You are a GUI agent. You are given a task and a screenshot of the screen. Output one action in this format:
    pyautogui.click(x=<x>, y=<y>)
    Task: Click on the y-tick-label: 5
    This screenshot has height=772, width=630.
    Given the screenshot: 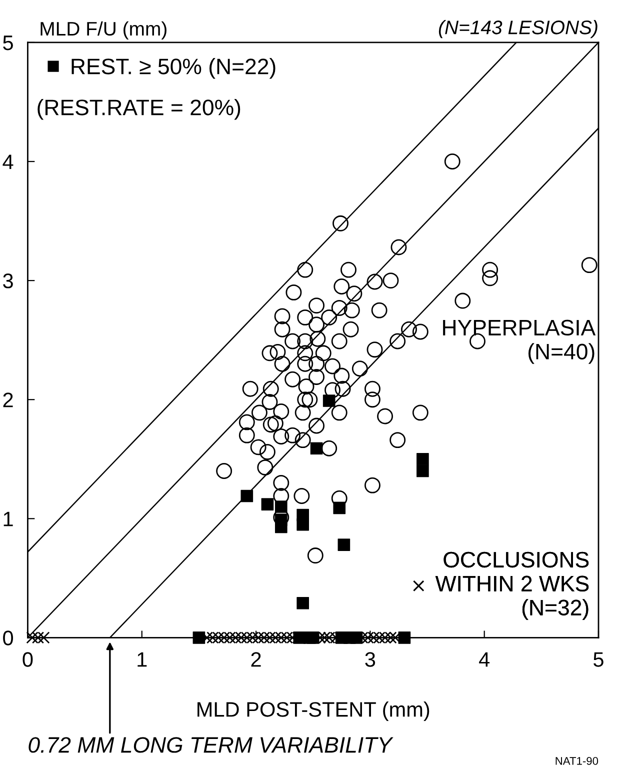 What is the action you would take?
    pyautogui.click(x=8, y=43)
    